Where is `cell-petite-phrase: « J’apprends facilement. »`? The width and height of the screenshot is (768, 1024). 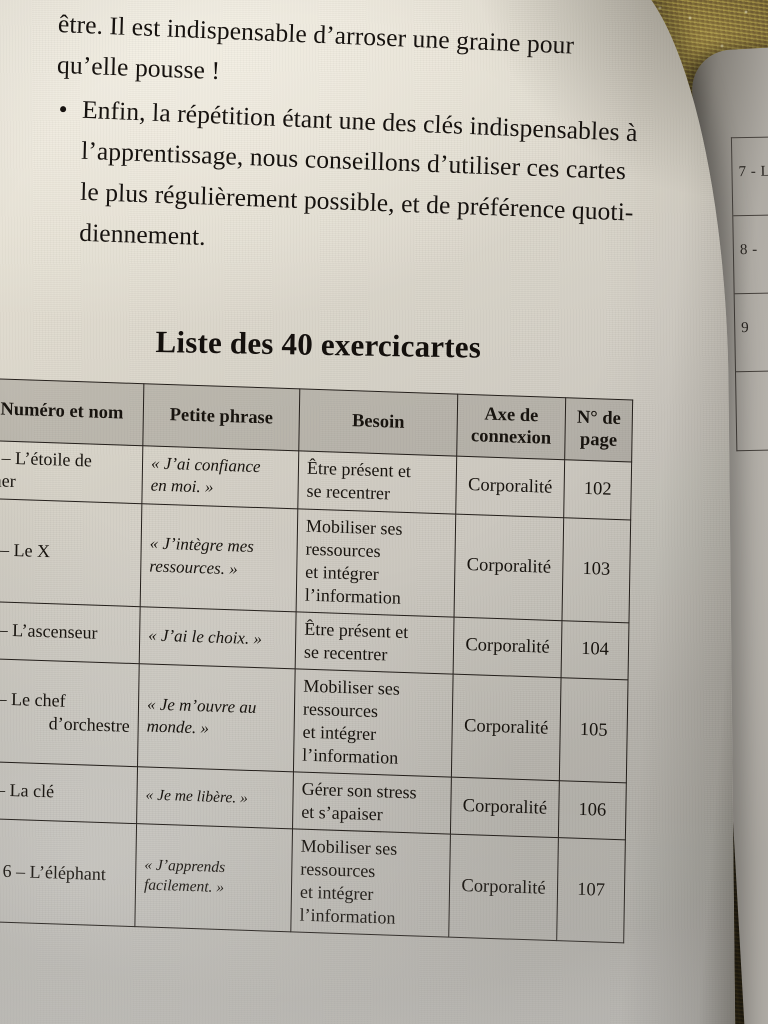 cell-petite-phrase: « J’apprends facilement. » is located at coordinates (213, 878).